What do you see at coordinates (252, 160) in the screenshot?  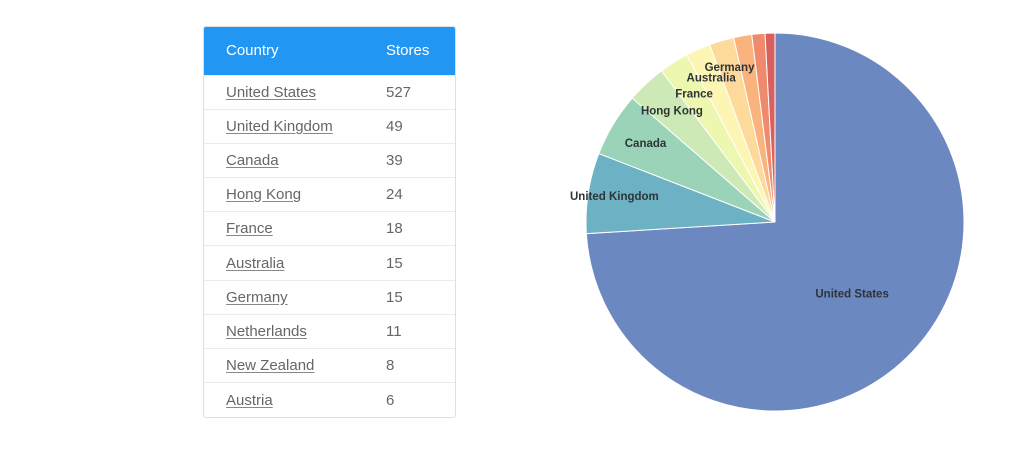 I see `country-link: Canada` at bounding box center [252, 160].